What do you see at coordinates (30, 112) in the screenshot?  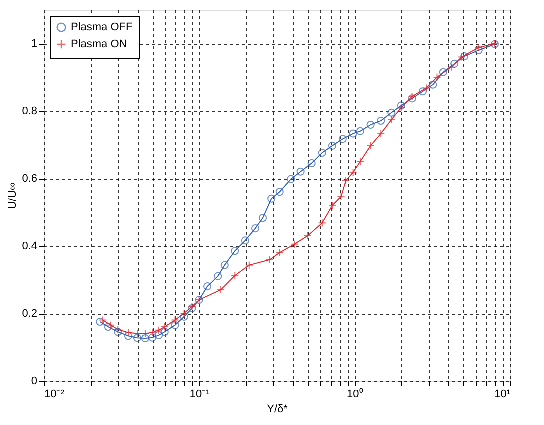 I see `y-tick-label: 0.8` at bounding box center [30, 112].